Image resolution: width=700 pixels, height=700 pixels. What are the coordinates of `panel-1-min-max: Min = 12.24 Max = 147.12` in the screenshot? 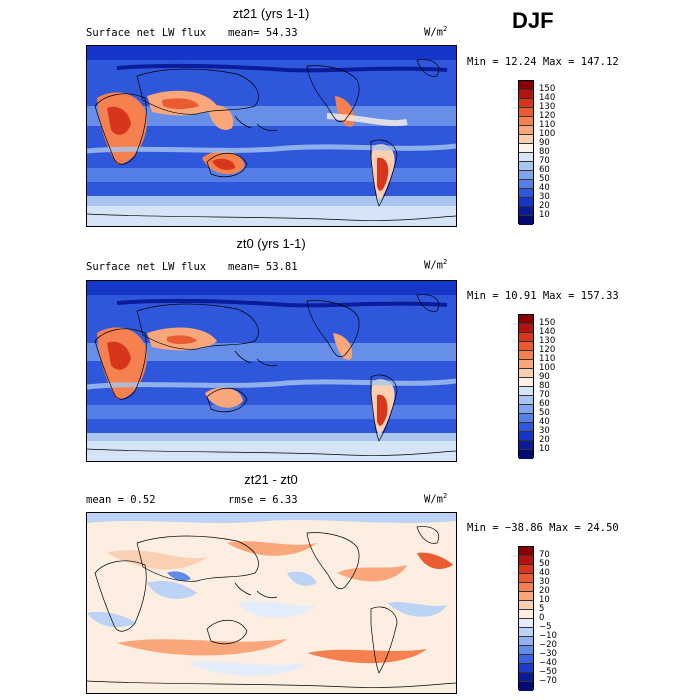 It's located at (543, 62).